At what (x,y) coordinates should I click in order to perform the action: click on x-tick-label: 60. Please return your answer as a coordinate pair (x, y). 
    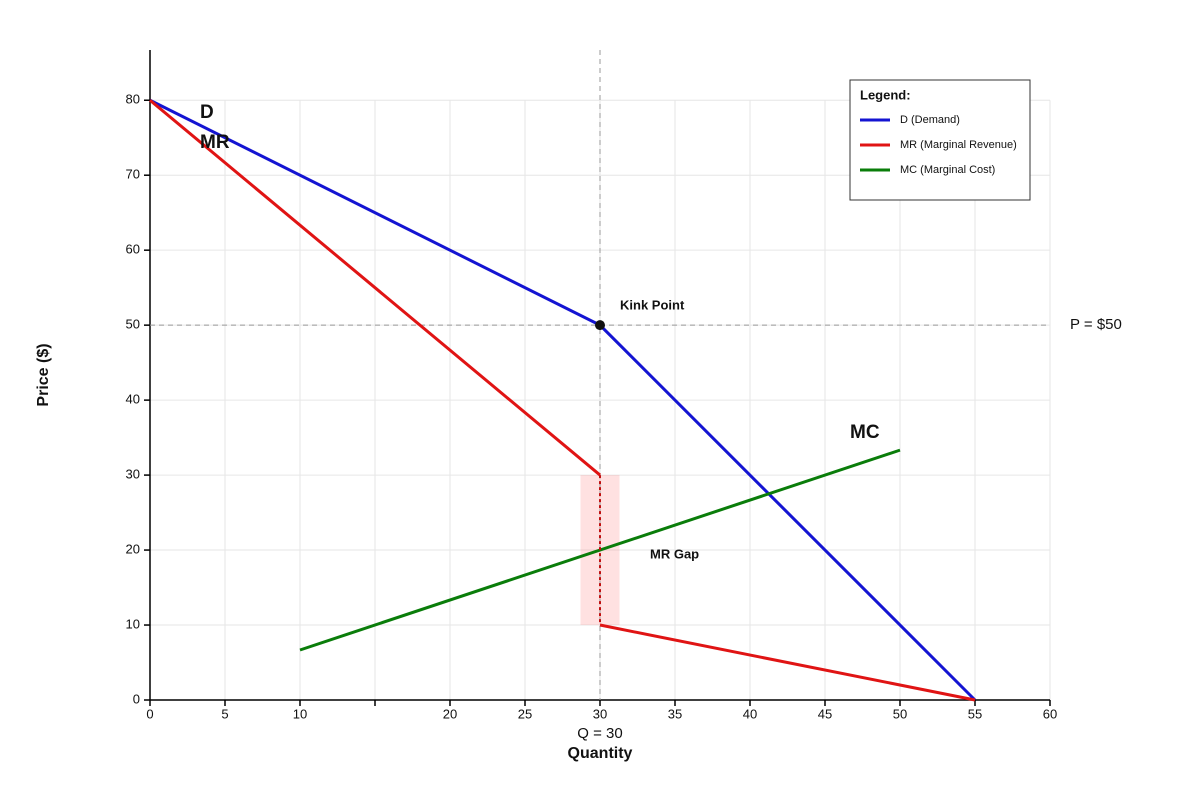
    Looking at the image, I should click on (1050, 713).